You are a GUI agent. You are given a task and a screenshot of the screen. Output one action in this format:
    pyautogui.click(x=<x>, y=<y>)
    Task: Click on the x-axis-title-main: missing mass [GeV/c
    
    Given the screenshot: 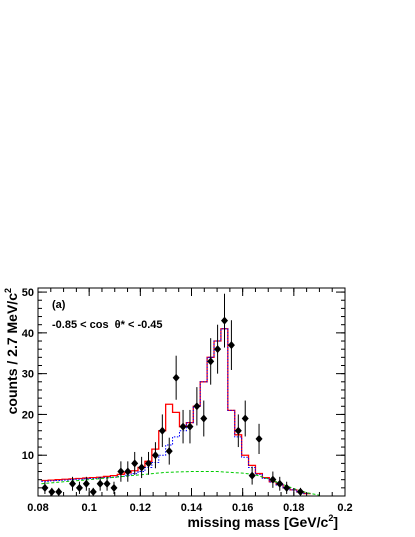 What is the action you would take?
    pyautogui.click(x=257, y=522)
    